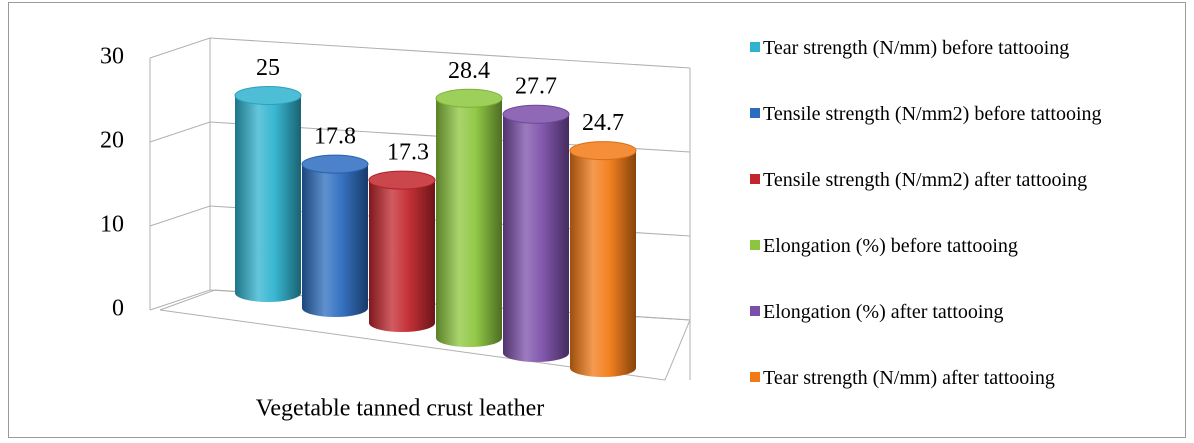  I want to click on data-label: 25, so click(268, 68).